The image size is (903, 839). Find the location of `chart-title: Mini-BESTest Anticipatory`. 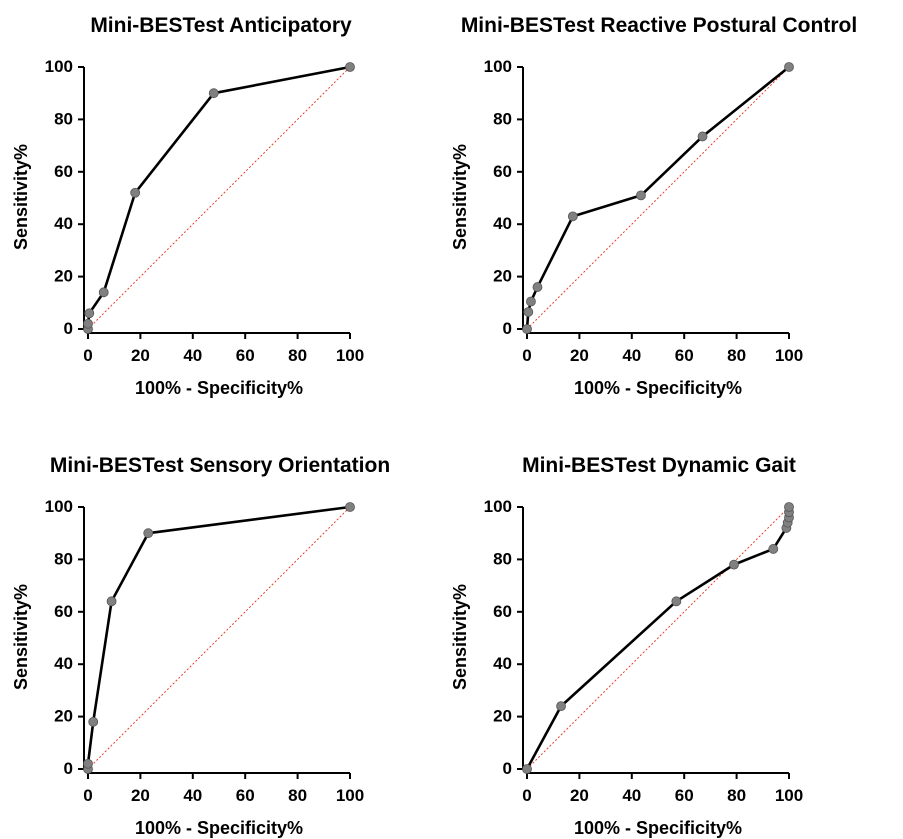

chart-title: Mini-BESTest Anticipatory is located at coordinates (221, 25).